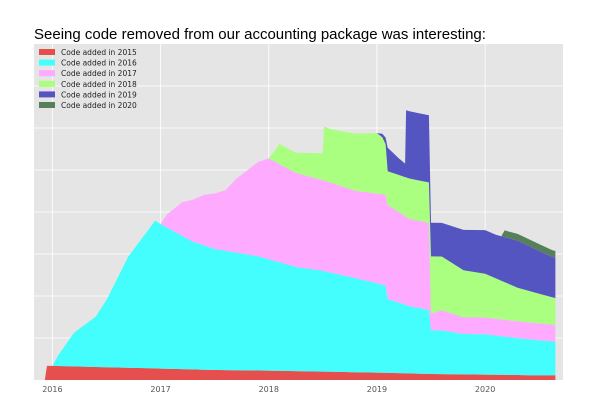  Describe the element at coordinates (99, 105) in the screenshot. I see `legend-label: Code added in 2020` at that location.